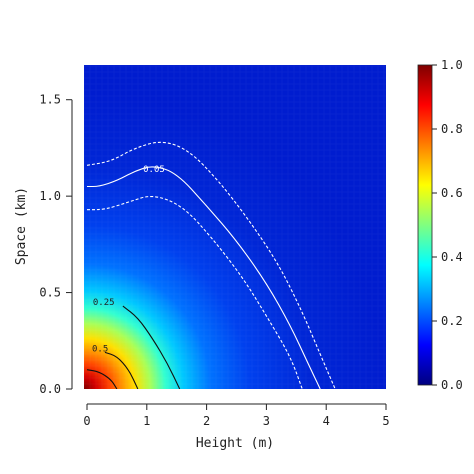 Image resolution: width=474 pixels, height=474 pixels. I want to click on colorbar-ticks: 0.0 0.2 0.4 0.6 0.8 1.0, so click(447, 225).